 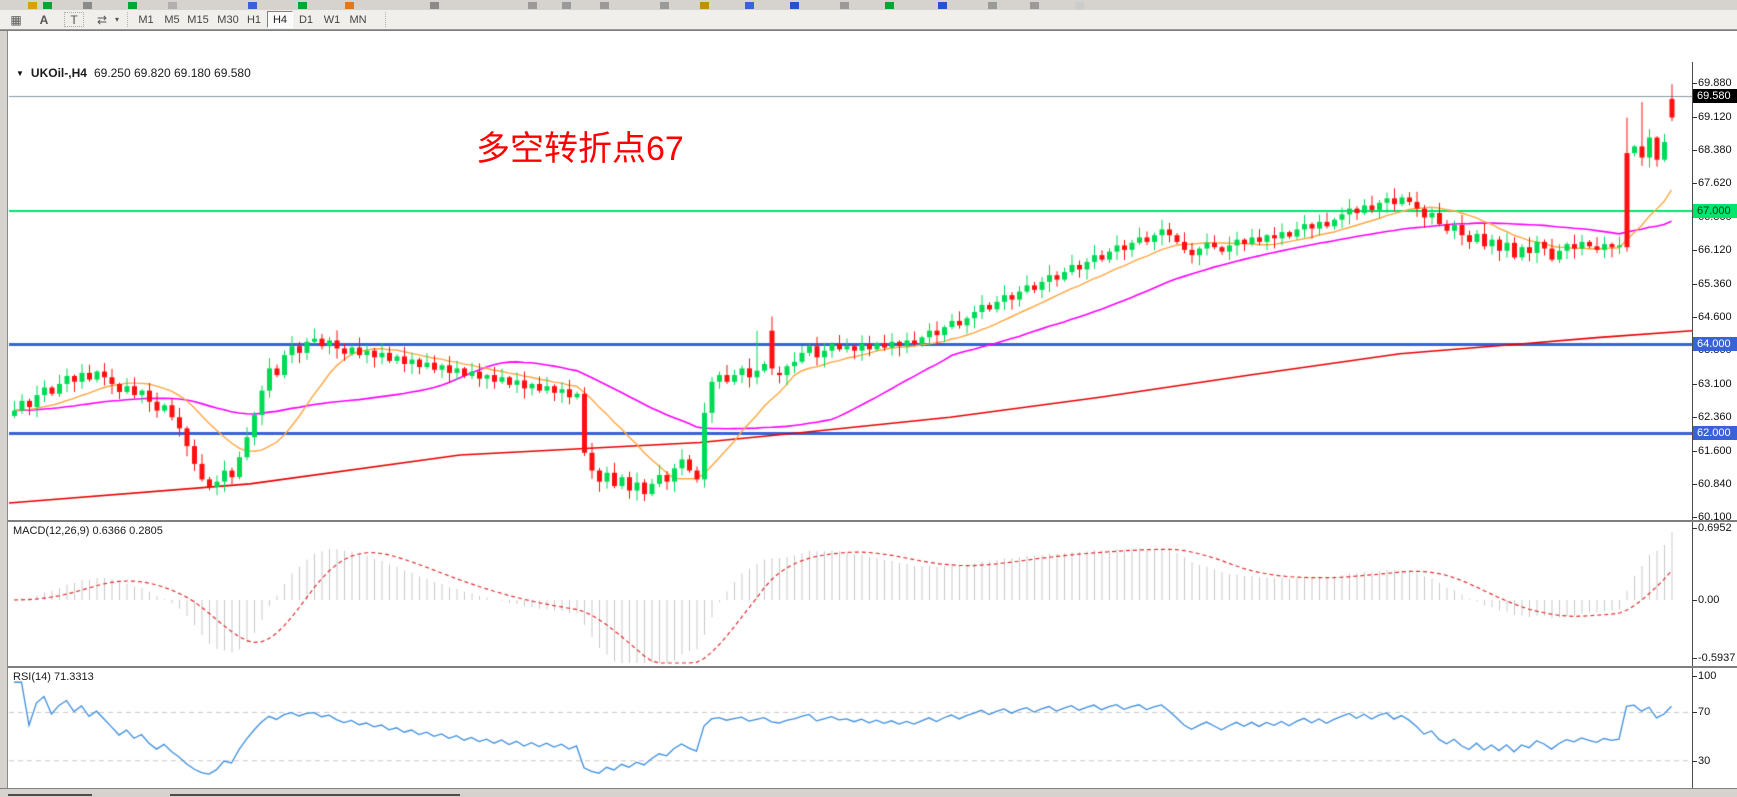 I want to click on price-tick-label: 69.120, so click(x=1715, y=116).